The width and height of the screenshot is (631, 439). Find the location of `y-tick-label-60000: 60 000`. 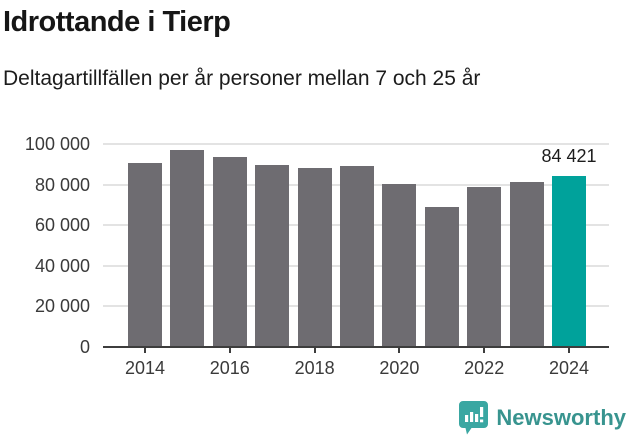

y-tick-label-60000: 60 000 is located at coordinates (62, 225).